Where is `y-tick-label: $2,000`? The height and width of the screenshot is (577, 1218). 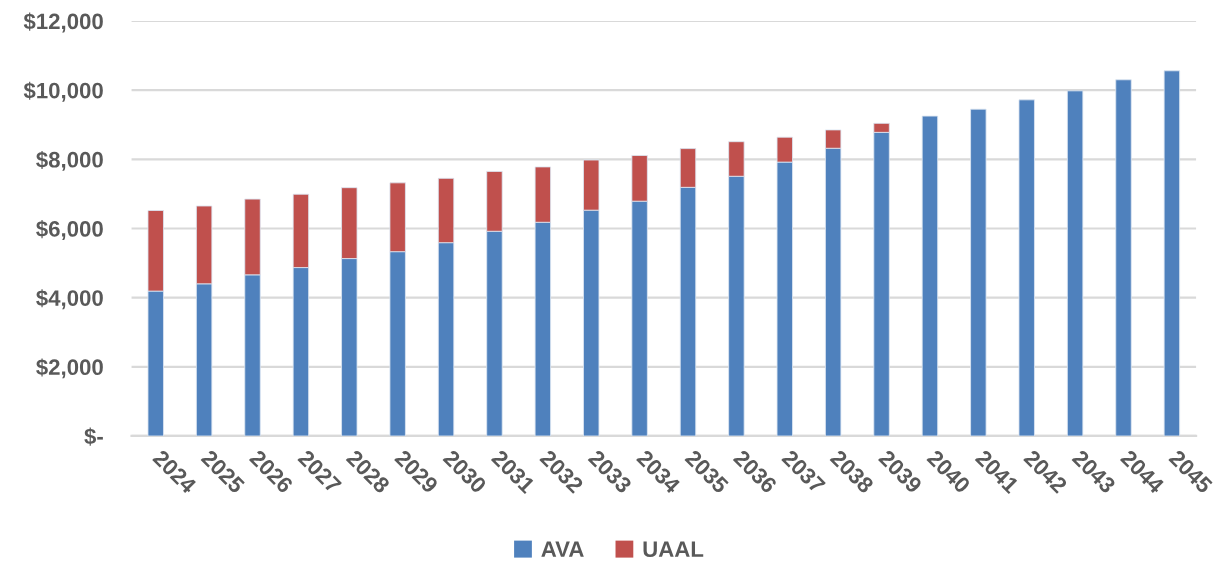 y-tick-label: $2,000 is located at coordinates (69, 368).